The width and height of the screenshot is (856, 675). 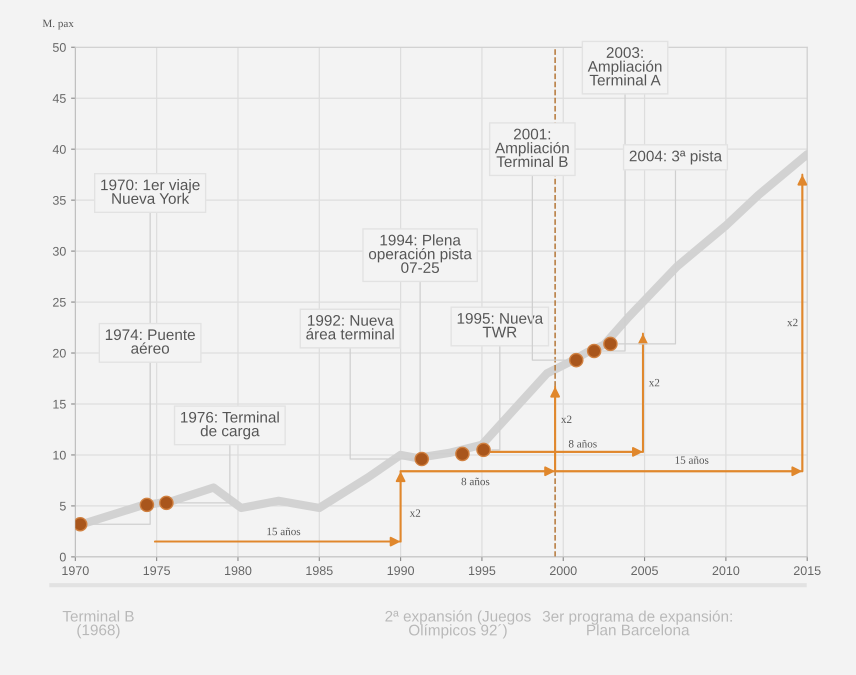 What do you see at coordinates (59, 98) in the screenshot?
I see `y-tick-label: 45` at bounding box center [59, 98].